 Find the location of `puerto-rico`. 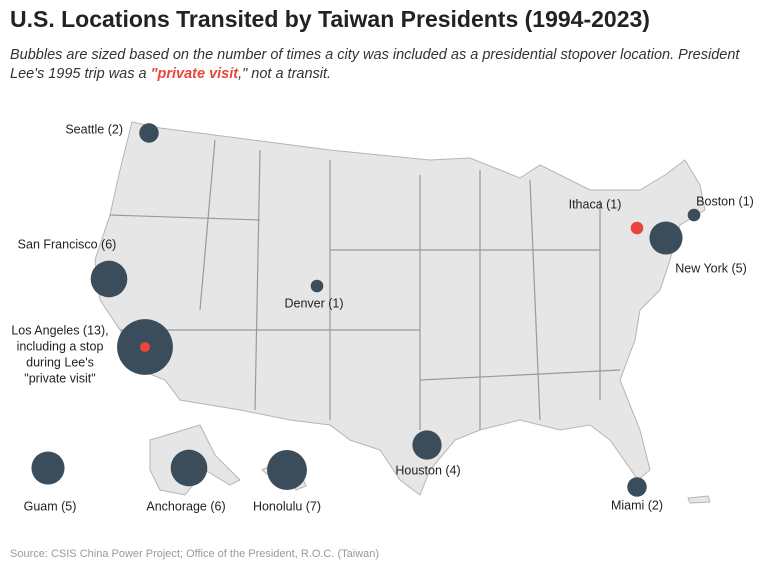

puerto-rico is located at coordinates (699, 499).